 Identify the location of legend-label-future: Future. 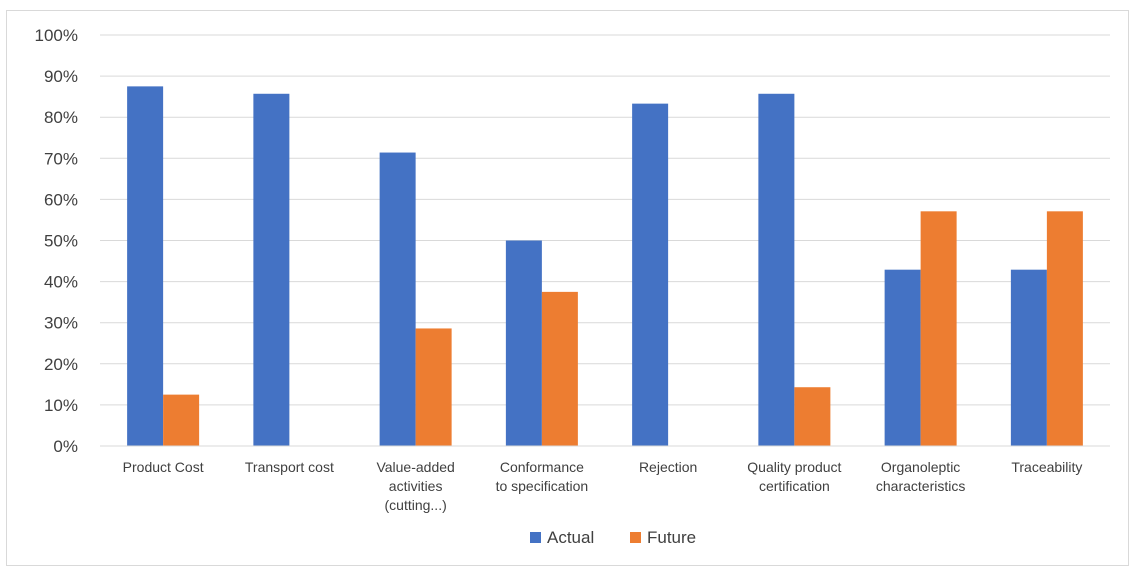
(671, 537).